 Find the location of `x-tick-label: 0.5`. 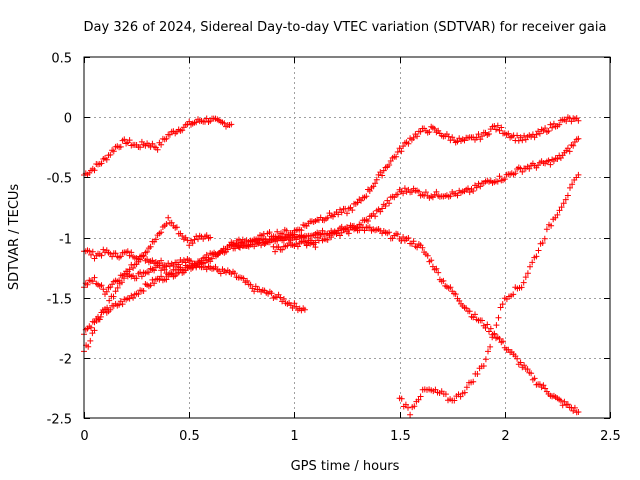

x-tick-label: 0.5 is located at coordinates (189, 436).